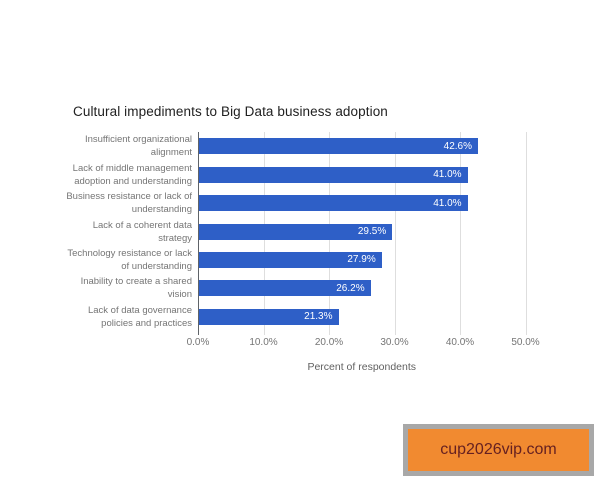  I want to click on bar-value-label: 27.9%, so click(361, 260).